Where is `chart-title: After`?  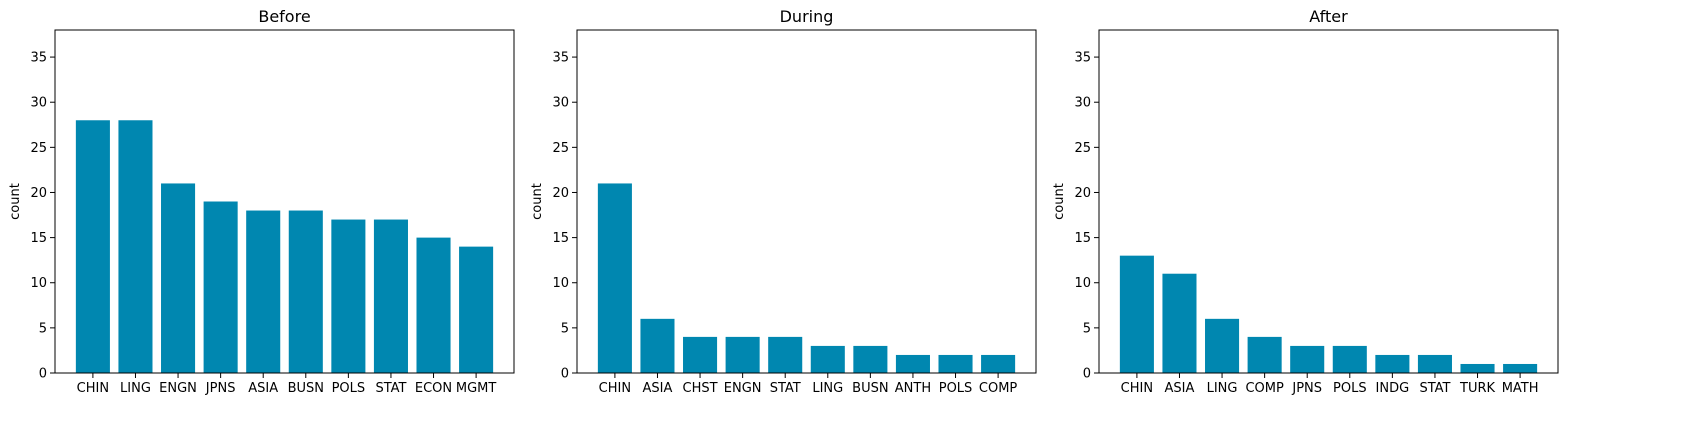
chart-title: After is located at coordinates (1328, 16).